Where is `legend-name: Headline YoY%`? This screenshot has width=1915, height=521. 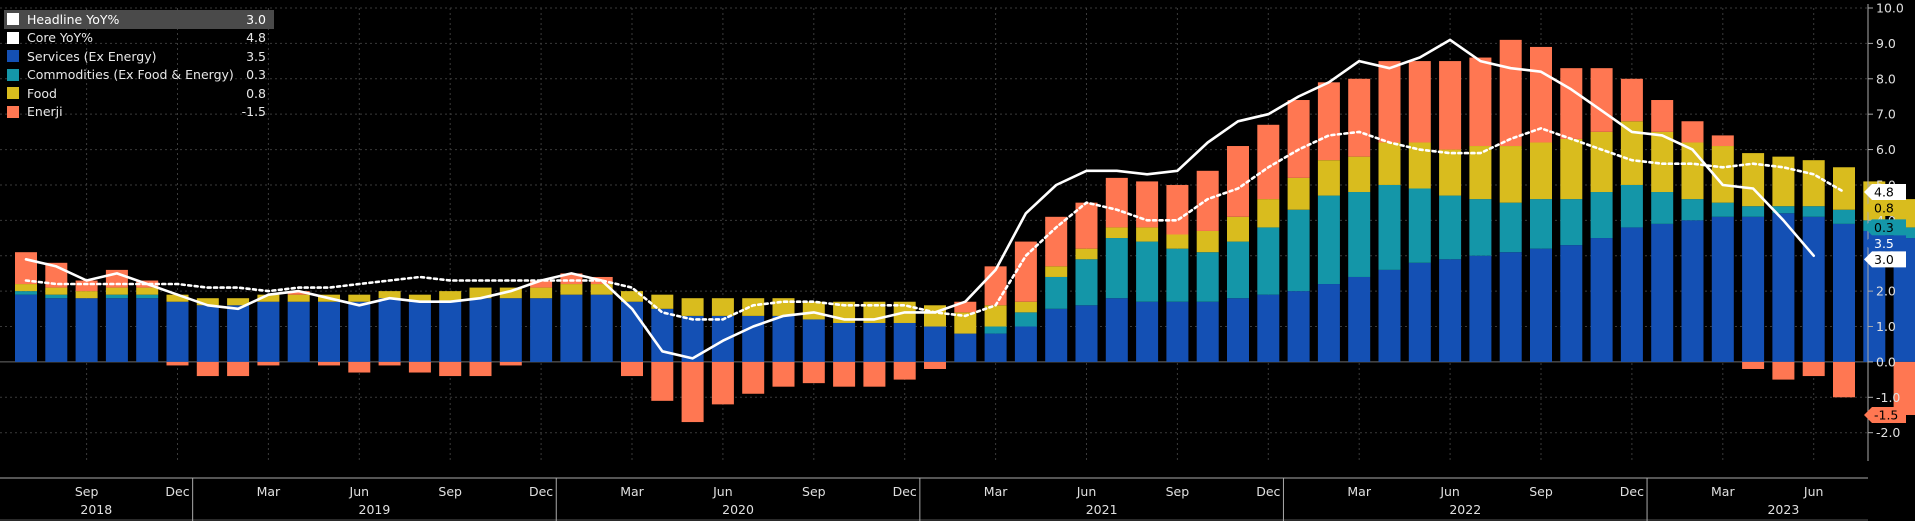 legend-name: Headline YoY% is located at coordinates (73, 19).